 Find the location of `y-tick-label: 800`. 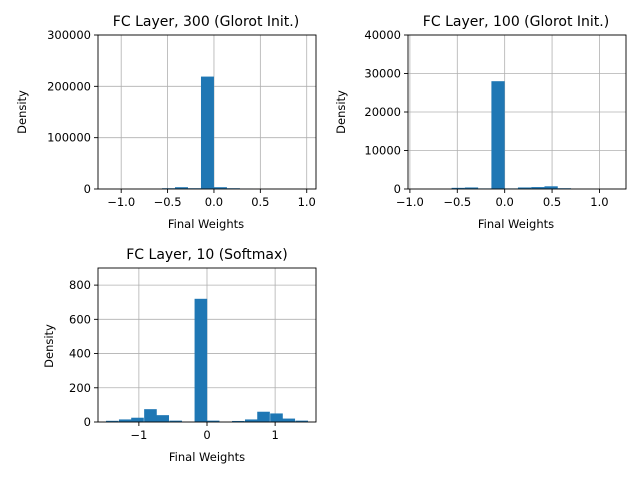

y-tick-label: 800 is located at coordinates (80, 285).